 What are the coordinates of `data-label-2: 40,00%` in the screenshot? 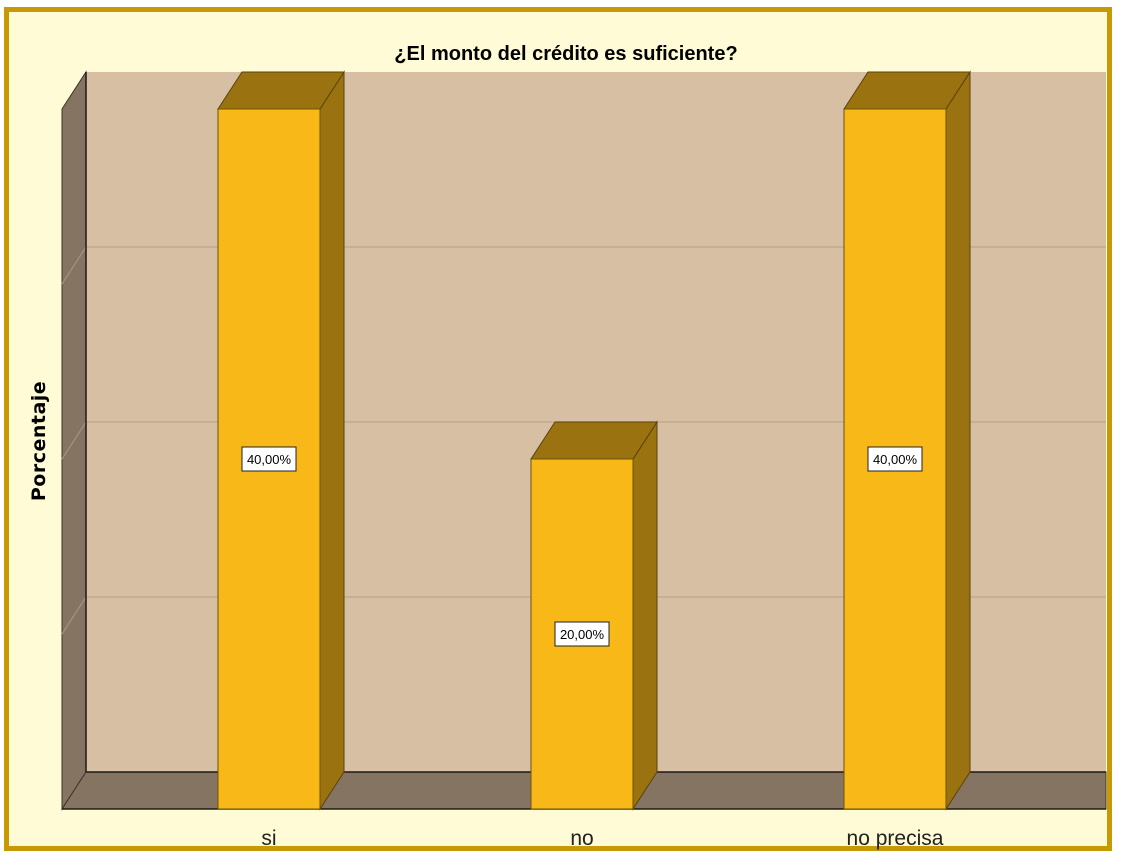 It's located at (895, 459).